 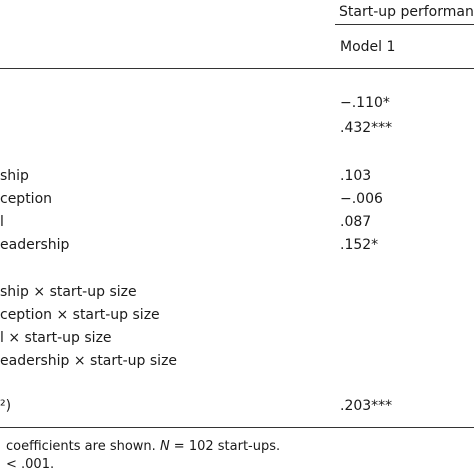 I want to click on row-label: ception, so click(x=26, y=199).